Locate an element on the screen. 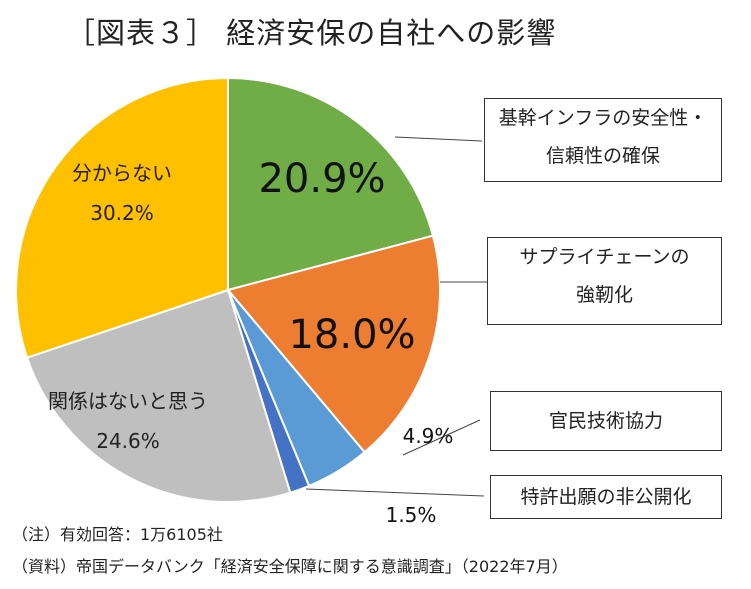 This screenshot has height=589, width=751. slice-value-infrastructure: 20.9% is located at coordinates (321, 179).